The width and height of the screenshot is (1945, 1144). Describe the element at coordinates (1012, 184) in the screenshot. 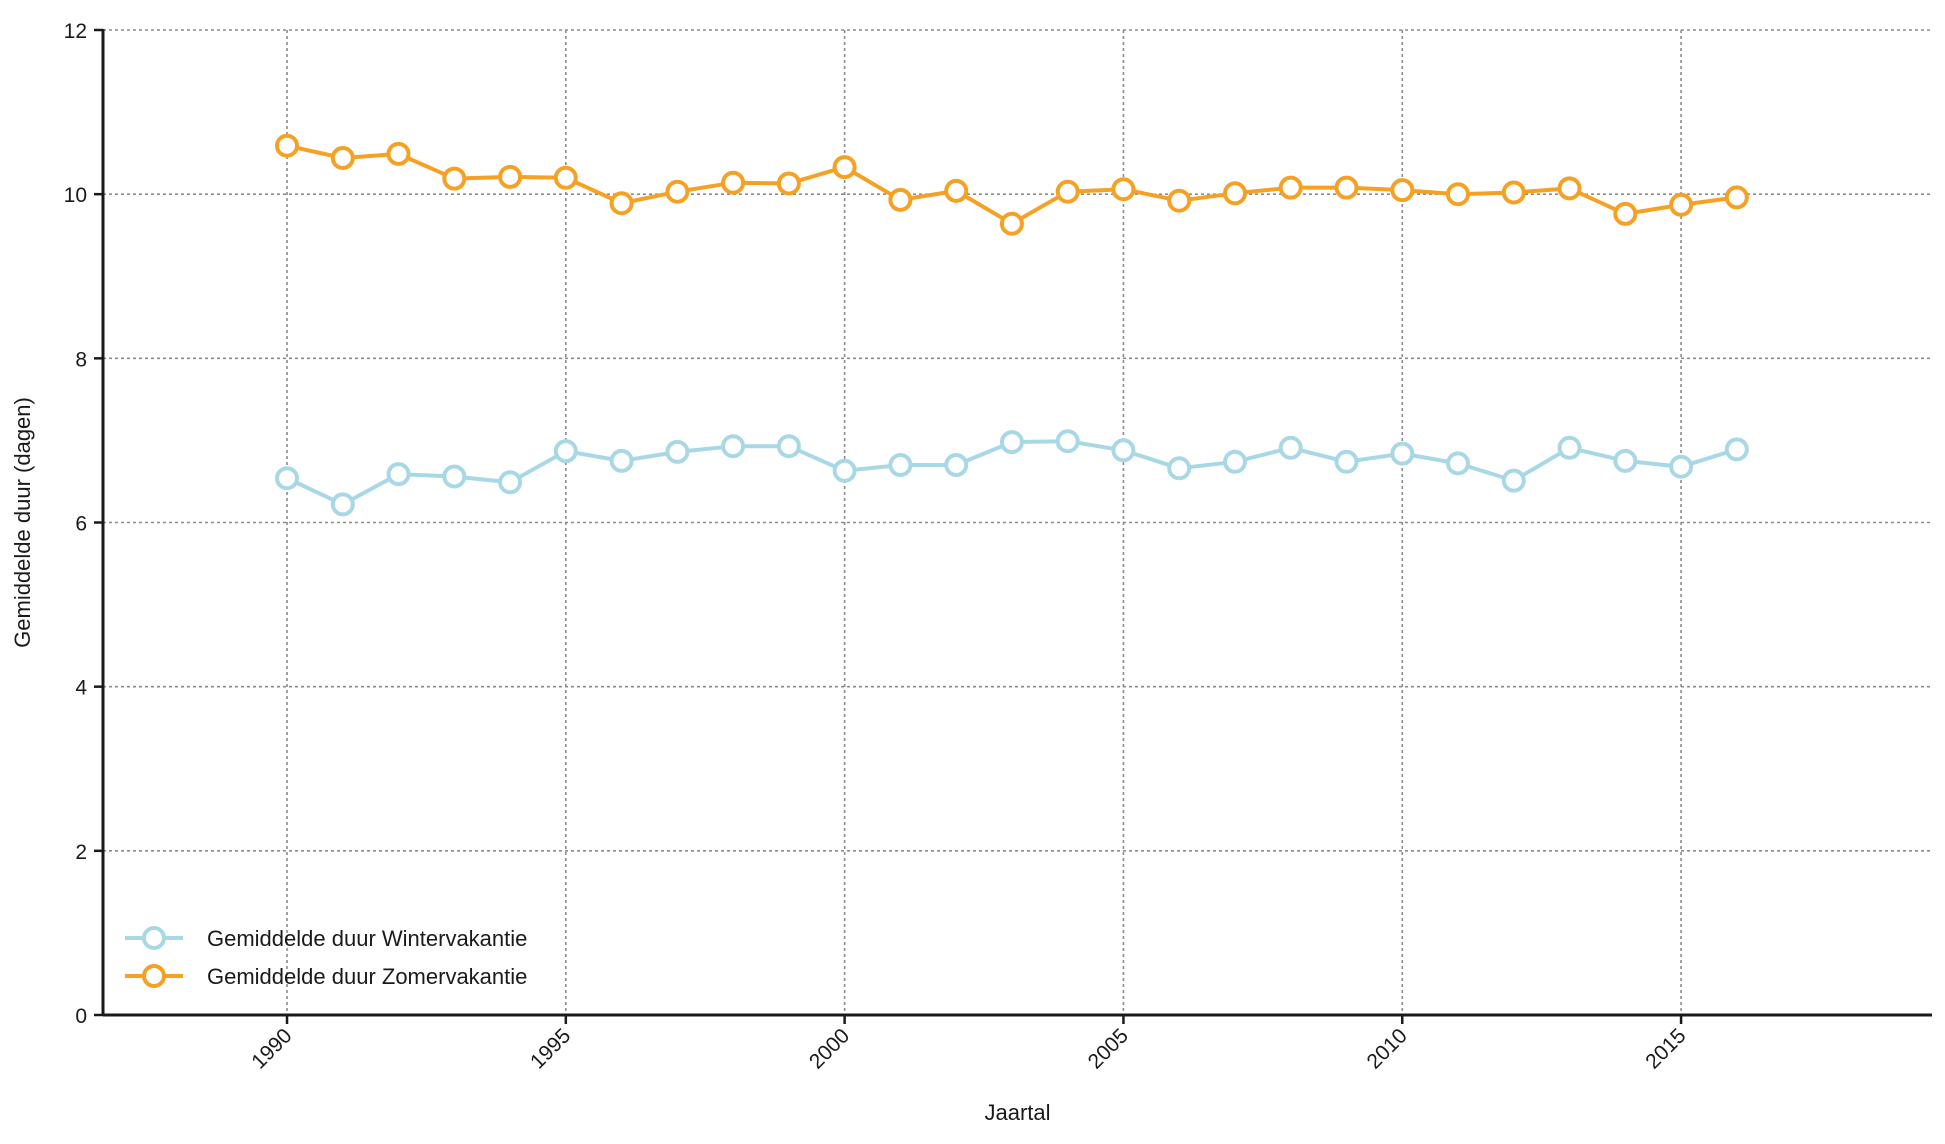

I see `series-zomer` at that location.